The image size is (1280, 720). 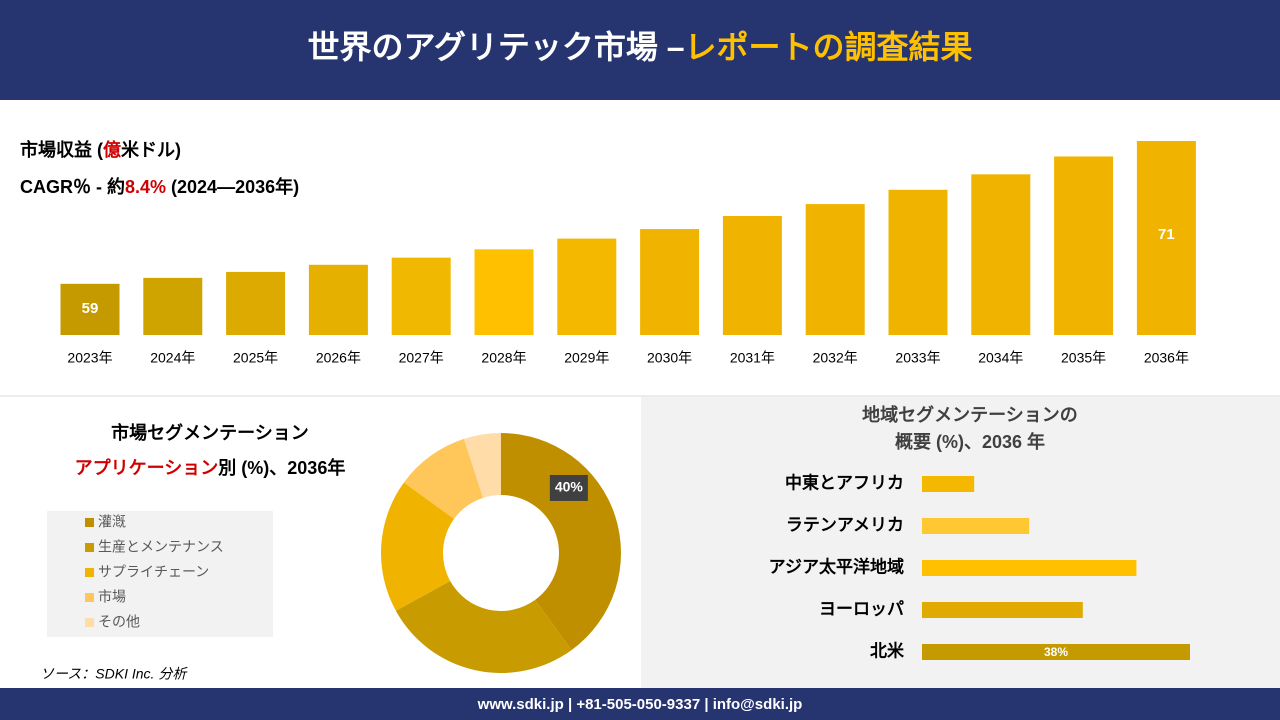 What do you see at coordinates (112, 149) in the screenshot?
I see `t: 億` at bounding box center [112, 149].